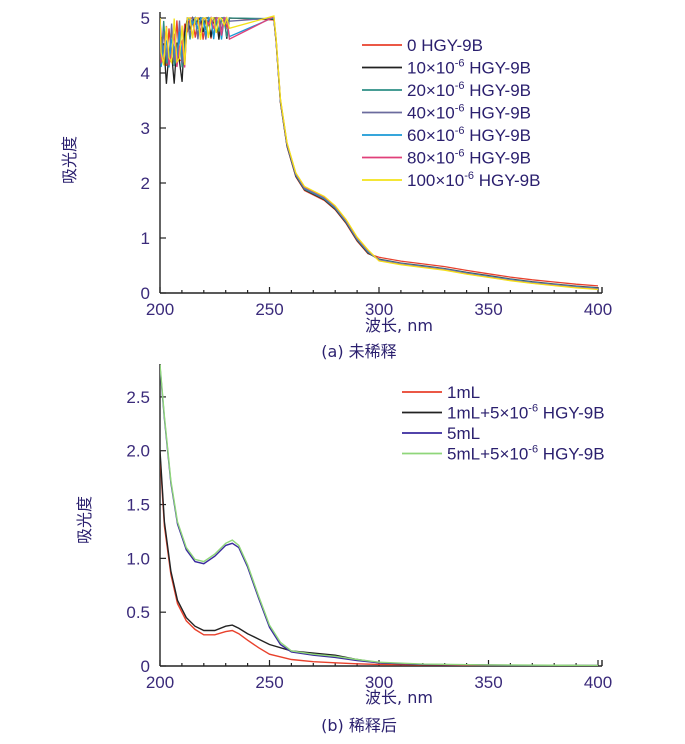  What do you see at coordinates (469, 113) in the screenshot?
I see `legend-entry: 40×10-6 HGY-9B` at bounding box center [469, 113].